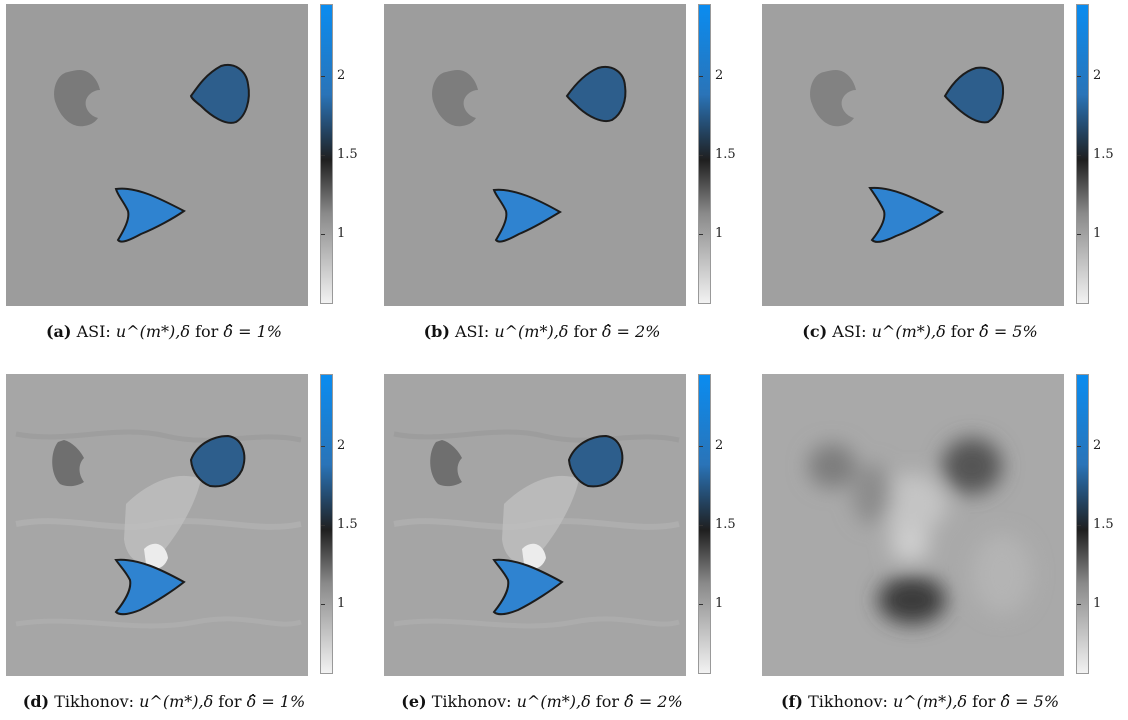  Describe the element at coordinates (535, 155) in the screenshot. I see `reconstruction-image-b` at that location.